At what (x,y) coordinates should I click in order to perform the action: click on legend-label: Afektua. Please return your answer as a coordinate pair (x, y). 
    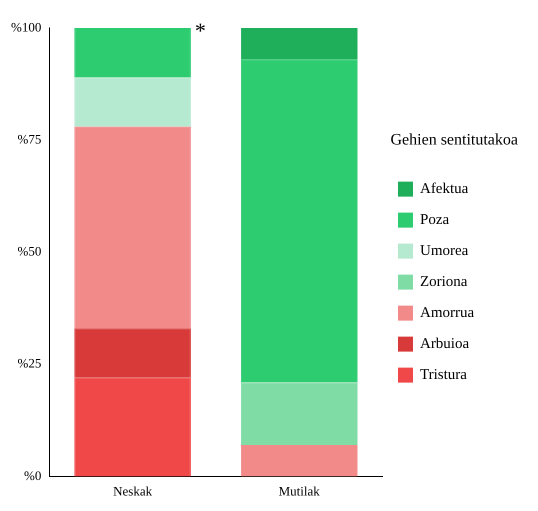
    Looking at the image, I should click on (444, 189).